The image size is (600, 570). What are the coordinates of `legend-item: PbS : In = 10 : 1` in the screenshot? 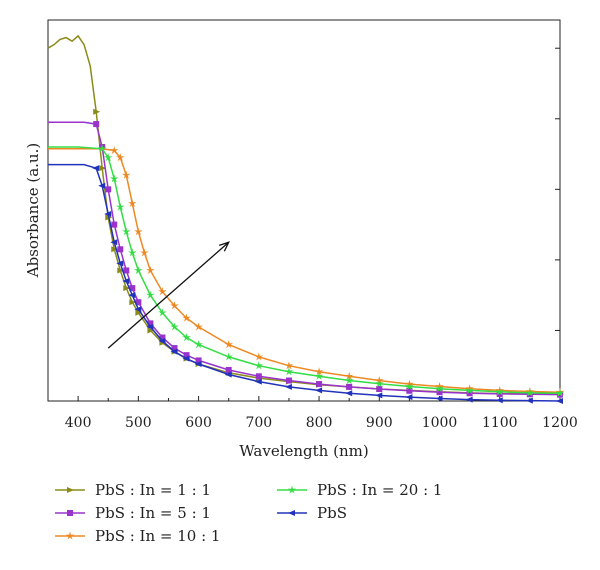 It's located at (137, 536).